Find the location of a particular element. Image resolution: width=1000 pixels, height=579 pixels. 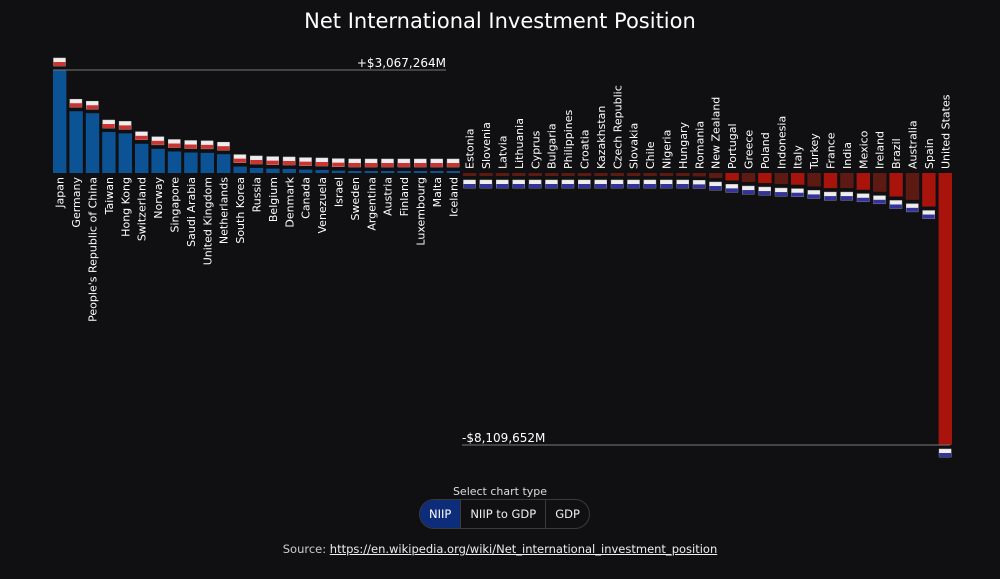

bar-finland is located at coordinates (404, 172).